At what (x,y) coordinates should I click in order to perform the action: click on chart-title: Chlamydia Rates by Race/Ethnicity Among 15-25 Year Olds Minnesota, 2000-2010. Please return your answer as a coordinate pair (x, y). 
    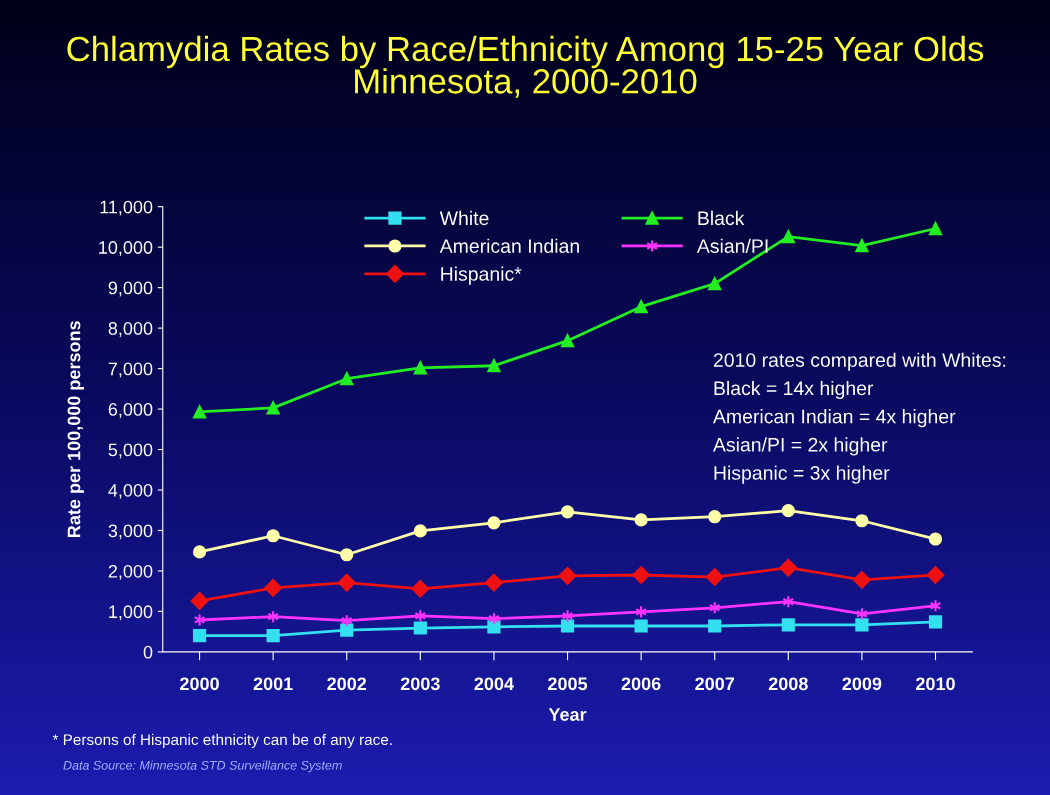
    Looking at the image, I should click on (525, 66).